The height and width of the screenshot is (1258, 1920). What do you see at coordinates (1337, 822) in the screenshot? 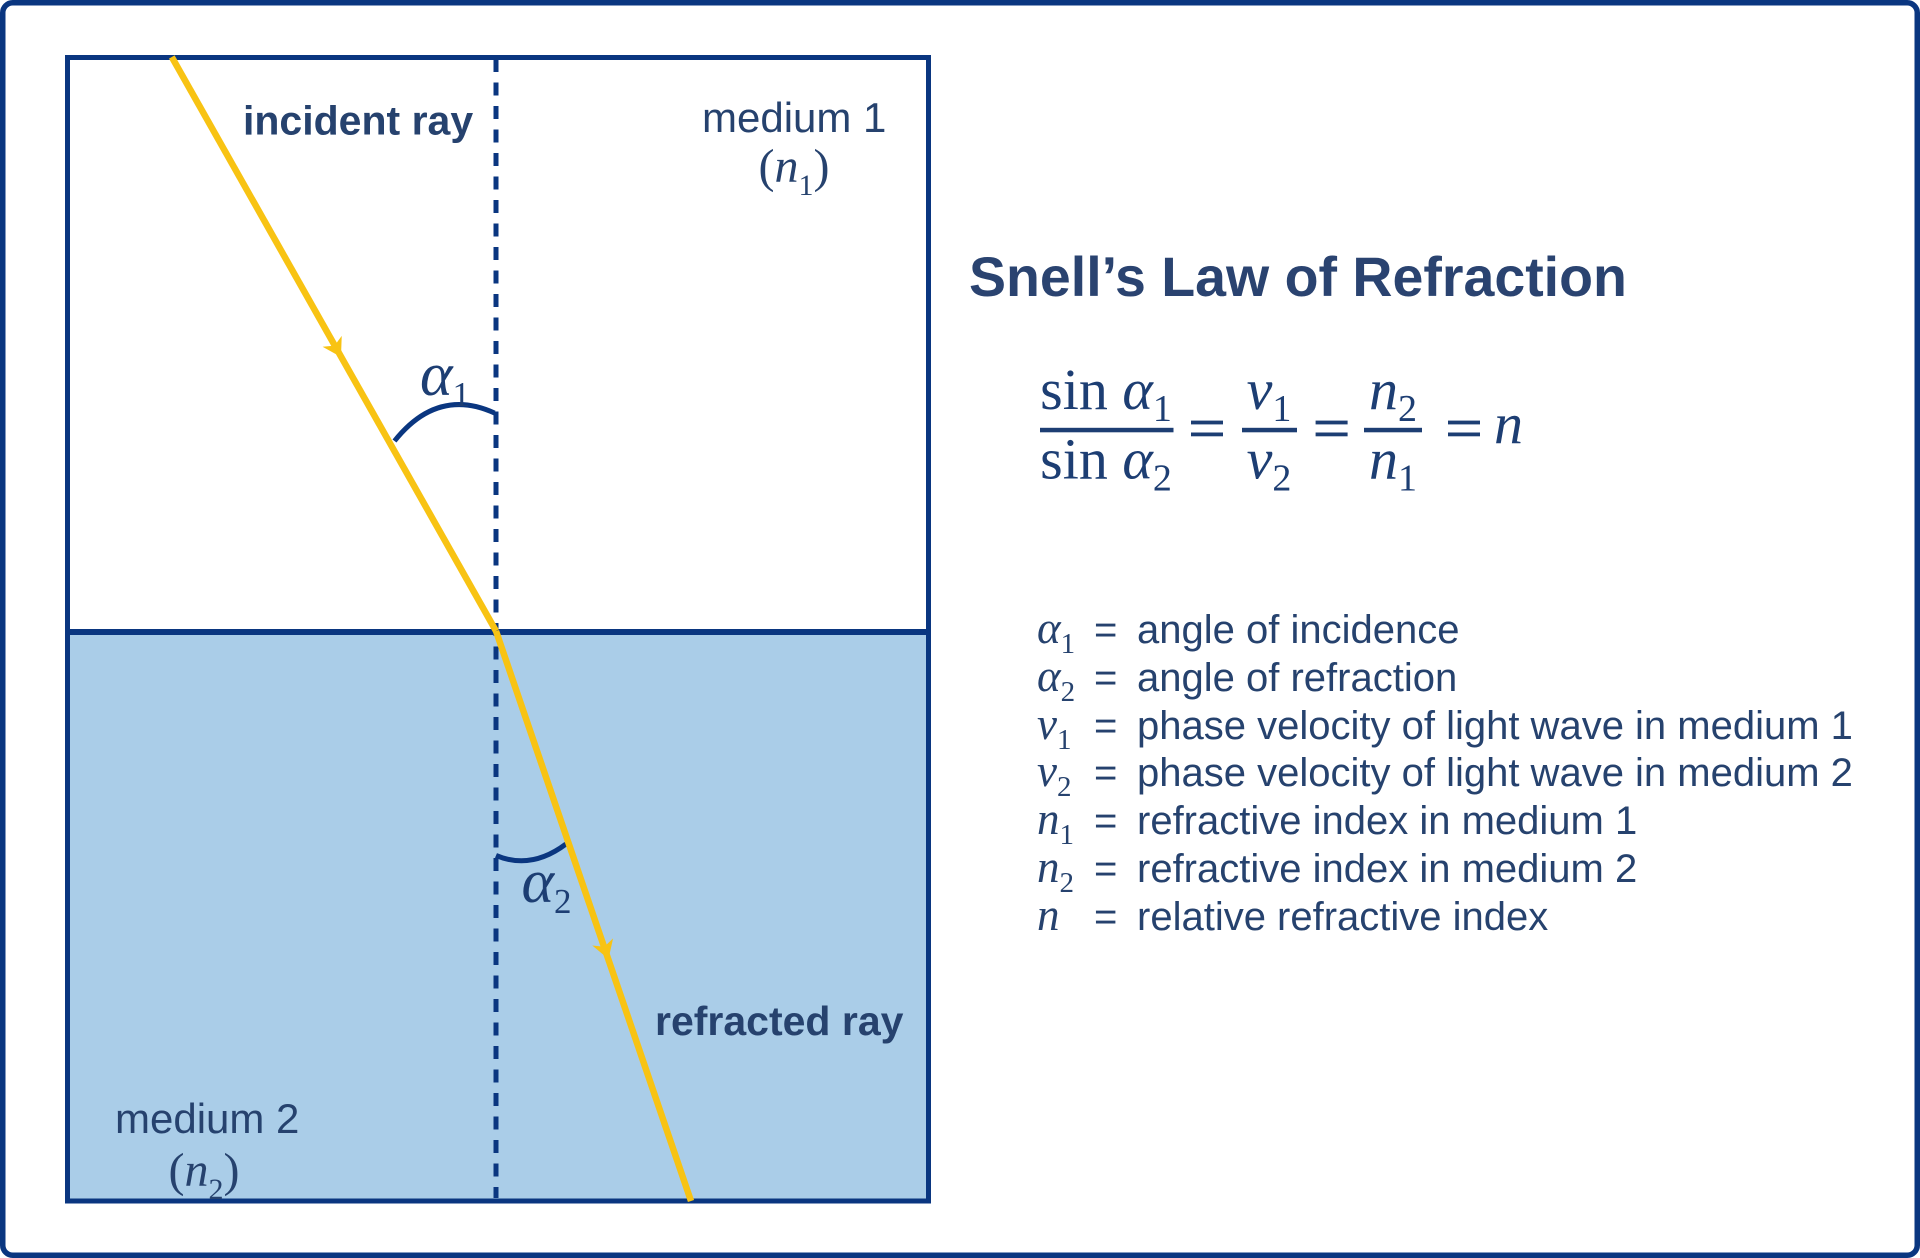
I see `svg-text:n1=refractive index in medium: n1 = refractive index in medium 1` at bounding box center [1337, 822].